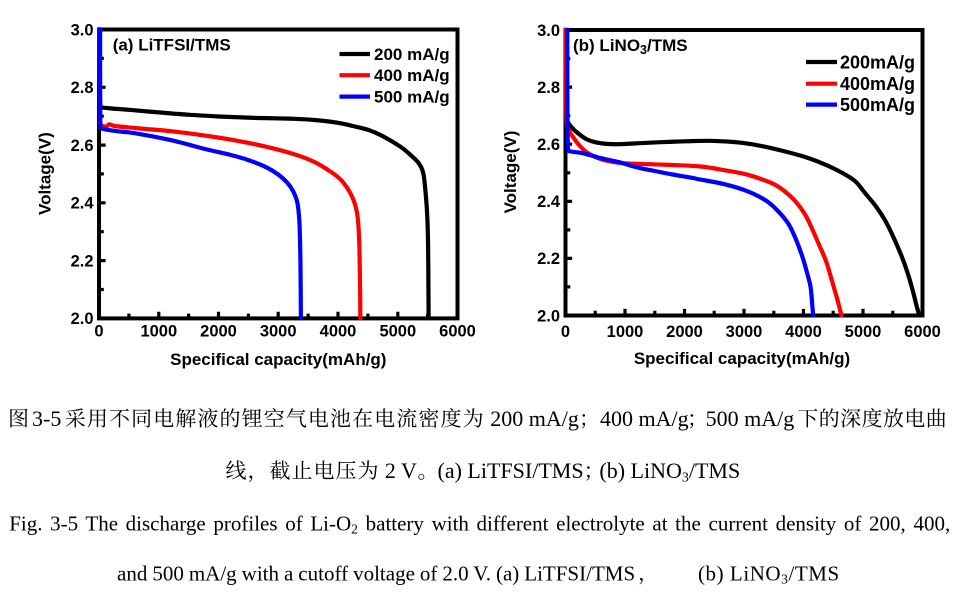  What do you see at coordinates (877, 62) in the screenshot?
I see `svg-text: 200mA/g` at bounding box center [877, 62].